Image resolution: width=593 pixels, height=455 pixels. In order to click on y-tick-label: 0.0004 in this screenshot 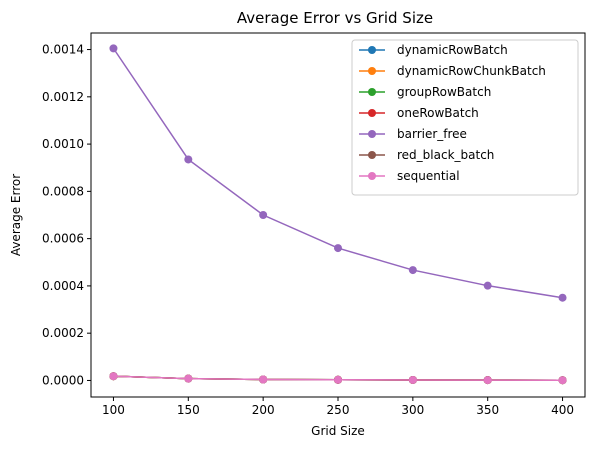, I will do `click(63, 286)`.